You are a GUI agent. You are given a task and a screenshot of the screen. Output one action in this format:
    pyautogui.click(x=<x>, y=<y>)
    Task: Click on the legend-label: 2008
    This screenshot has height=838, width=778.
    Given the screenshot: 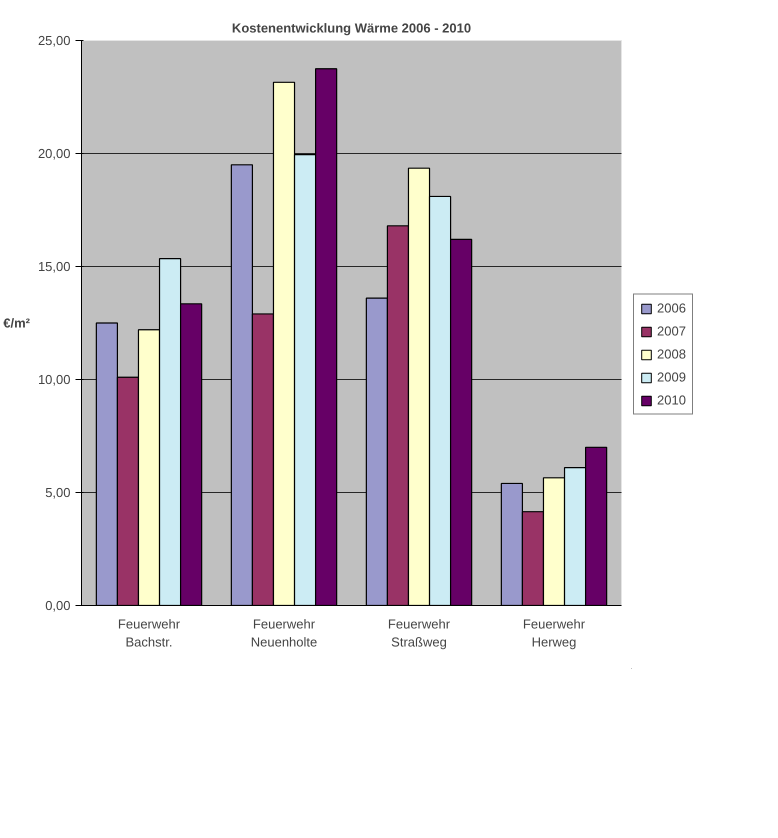 What is the action you would take?
    pyautogui.click(x=671, y=354)
    